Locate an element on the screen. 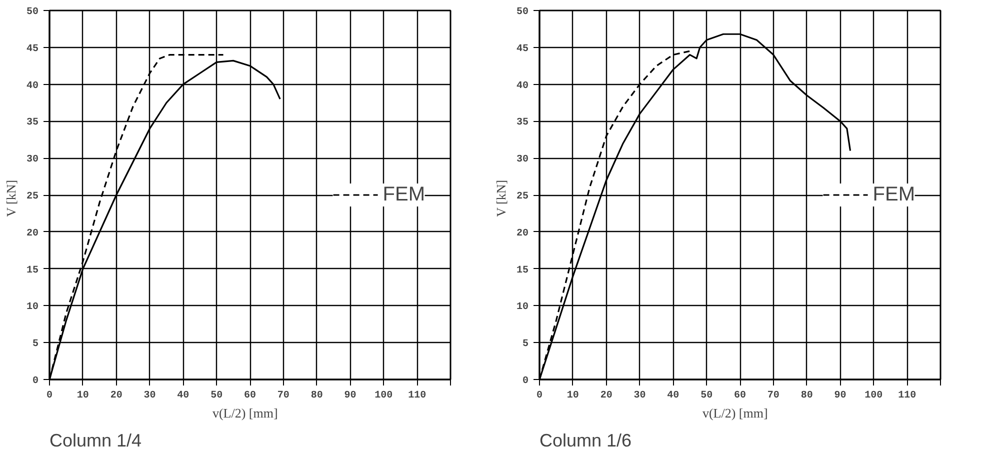 The height and width of the screenshot is (464, 995). text: Column 1/4 is located at coordinates (96, 440).